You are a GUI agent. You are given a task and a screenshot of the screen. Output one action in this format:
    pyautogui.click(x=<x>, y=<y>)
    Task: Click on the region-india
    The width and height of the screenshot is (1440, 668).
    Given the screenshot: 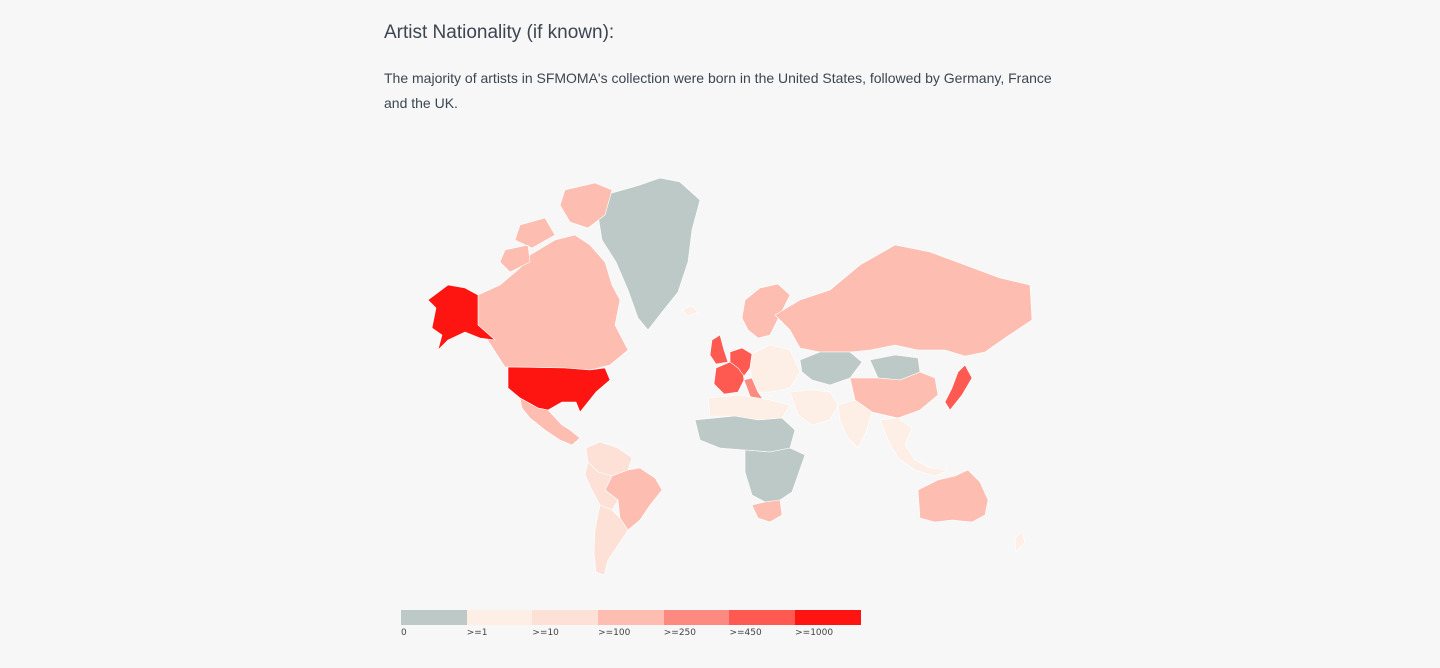 What is the action you would take?
    pyautogui.click(x=855, y=424)
    